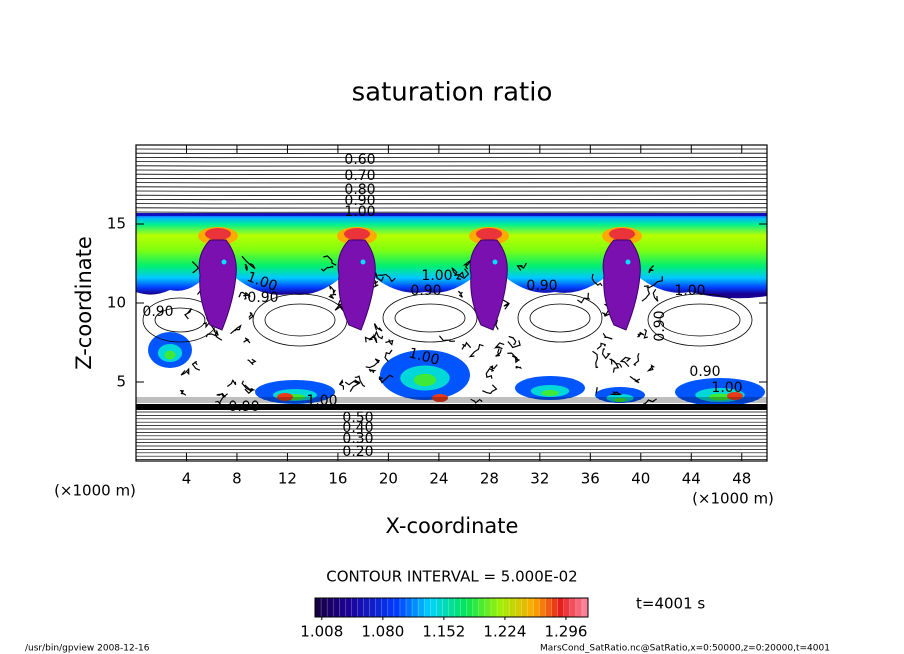 Image resolution: width=904 pixels, height=654 pixels. Describe the element at coordinates (425, 380) in the screenshot. I see `patch` at that location.